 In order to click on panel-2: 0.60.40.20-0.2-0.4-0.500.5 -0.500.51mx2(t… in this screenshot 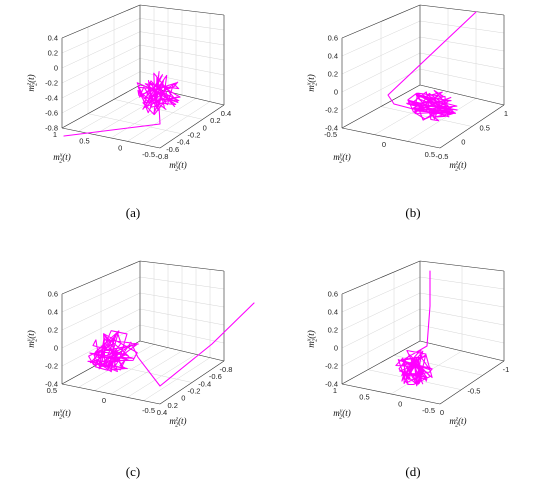, I will do `click(407, 88)`.